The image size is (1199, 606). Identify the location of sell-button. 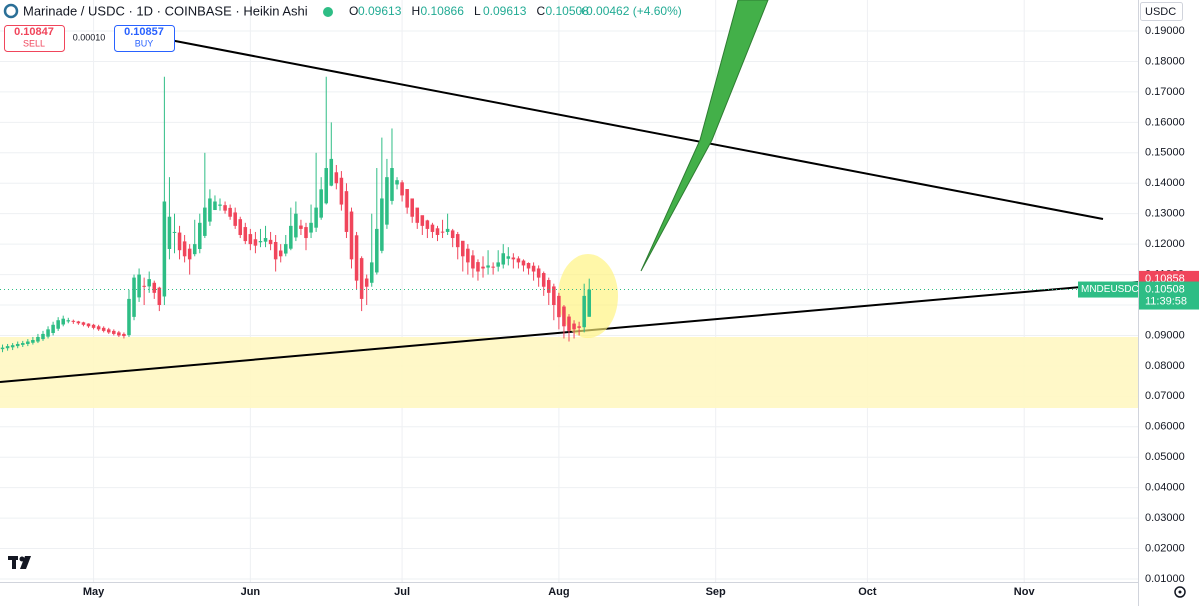
(34, 38).